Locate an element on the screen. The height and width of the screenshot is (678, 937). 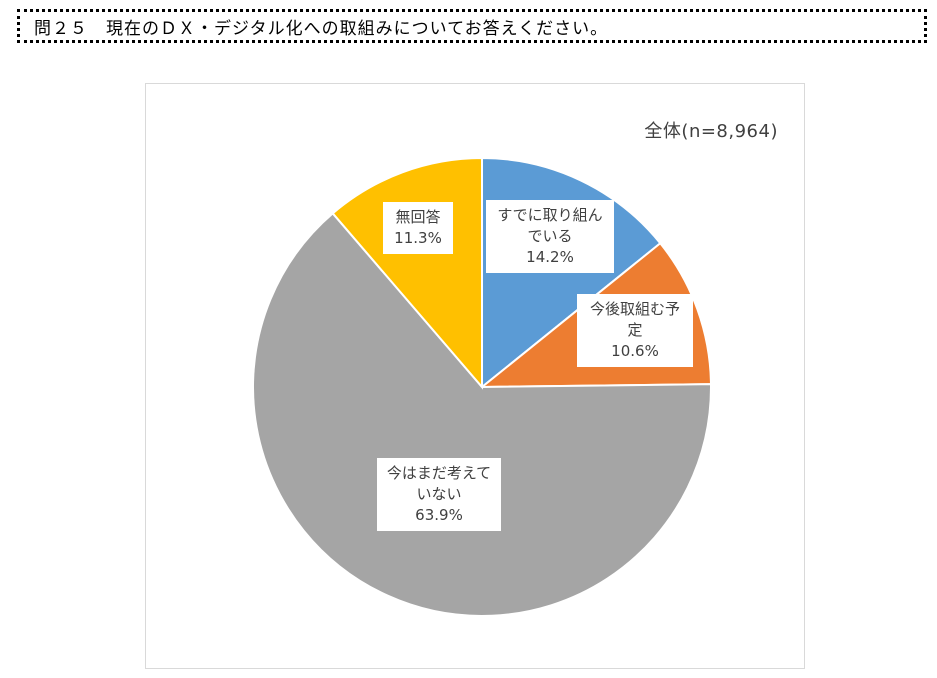
slice-category: でいる is located at coordinates (550, 236).